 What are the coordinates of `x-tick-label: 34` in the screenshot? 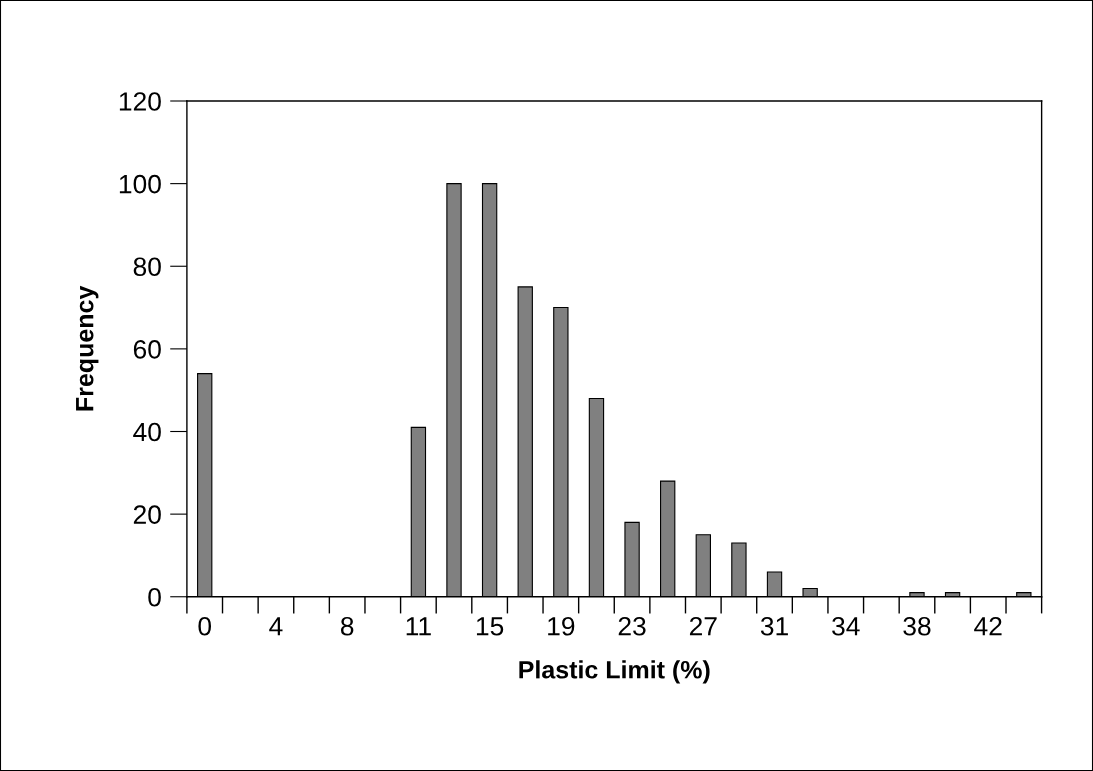 It's located at (846, 626).